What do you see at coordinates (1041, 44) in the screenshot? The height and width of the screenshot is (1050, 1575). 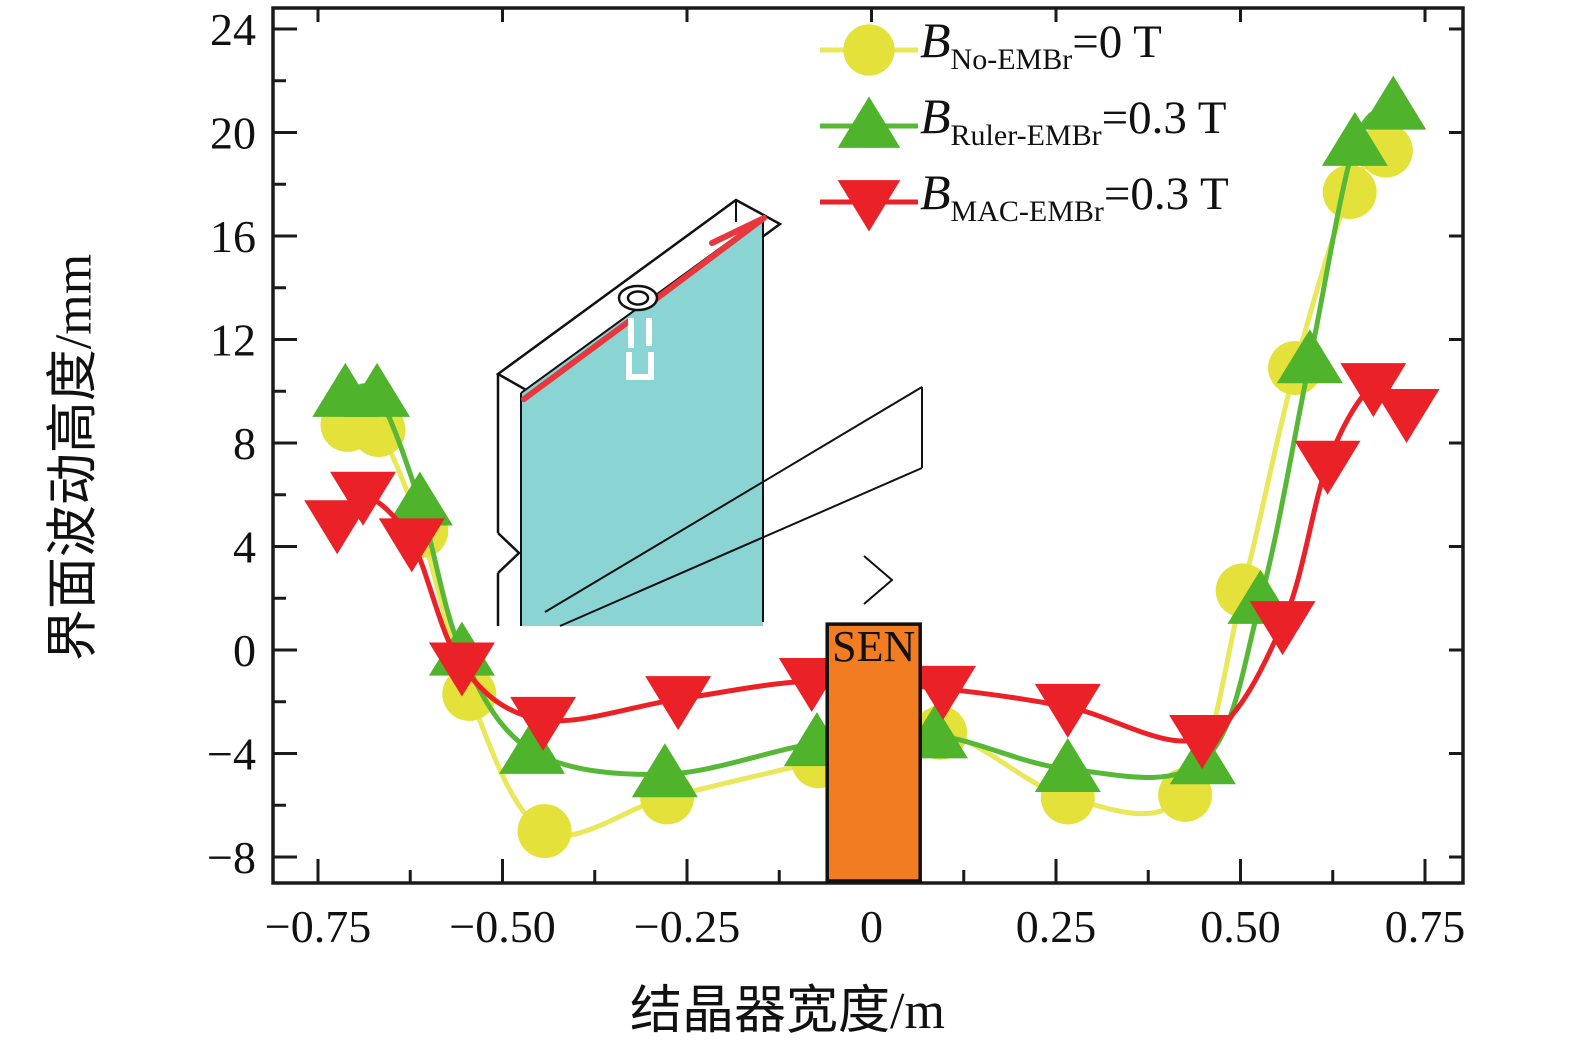 I see `legend-label: BNo-EMBr=0 T` at bounding box center [1041, 44].